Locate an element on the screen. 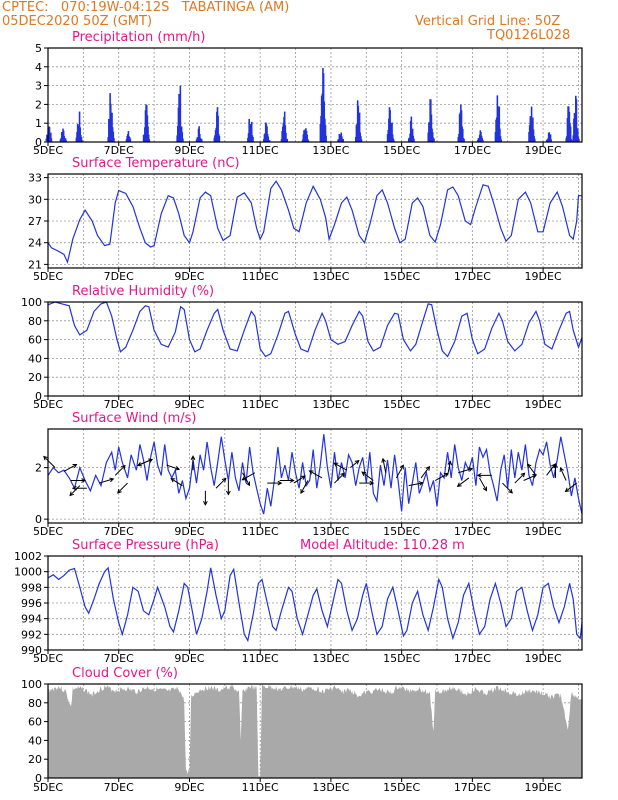 This screenshot has width=618, height=800. plot-frame-rh is located at coordinates (315, 349).